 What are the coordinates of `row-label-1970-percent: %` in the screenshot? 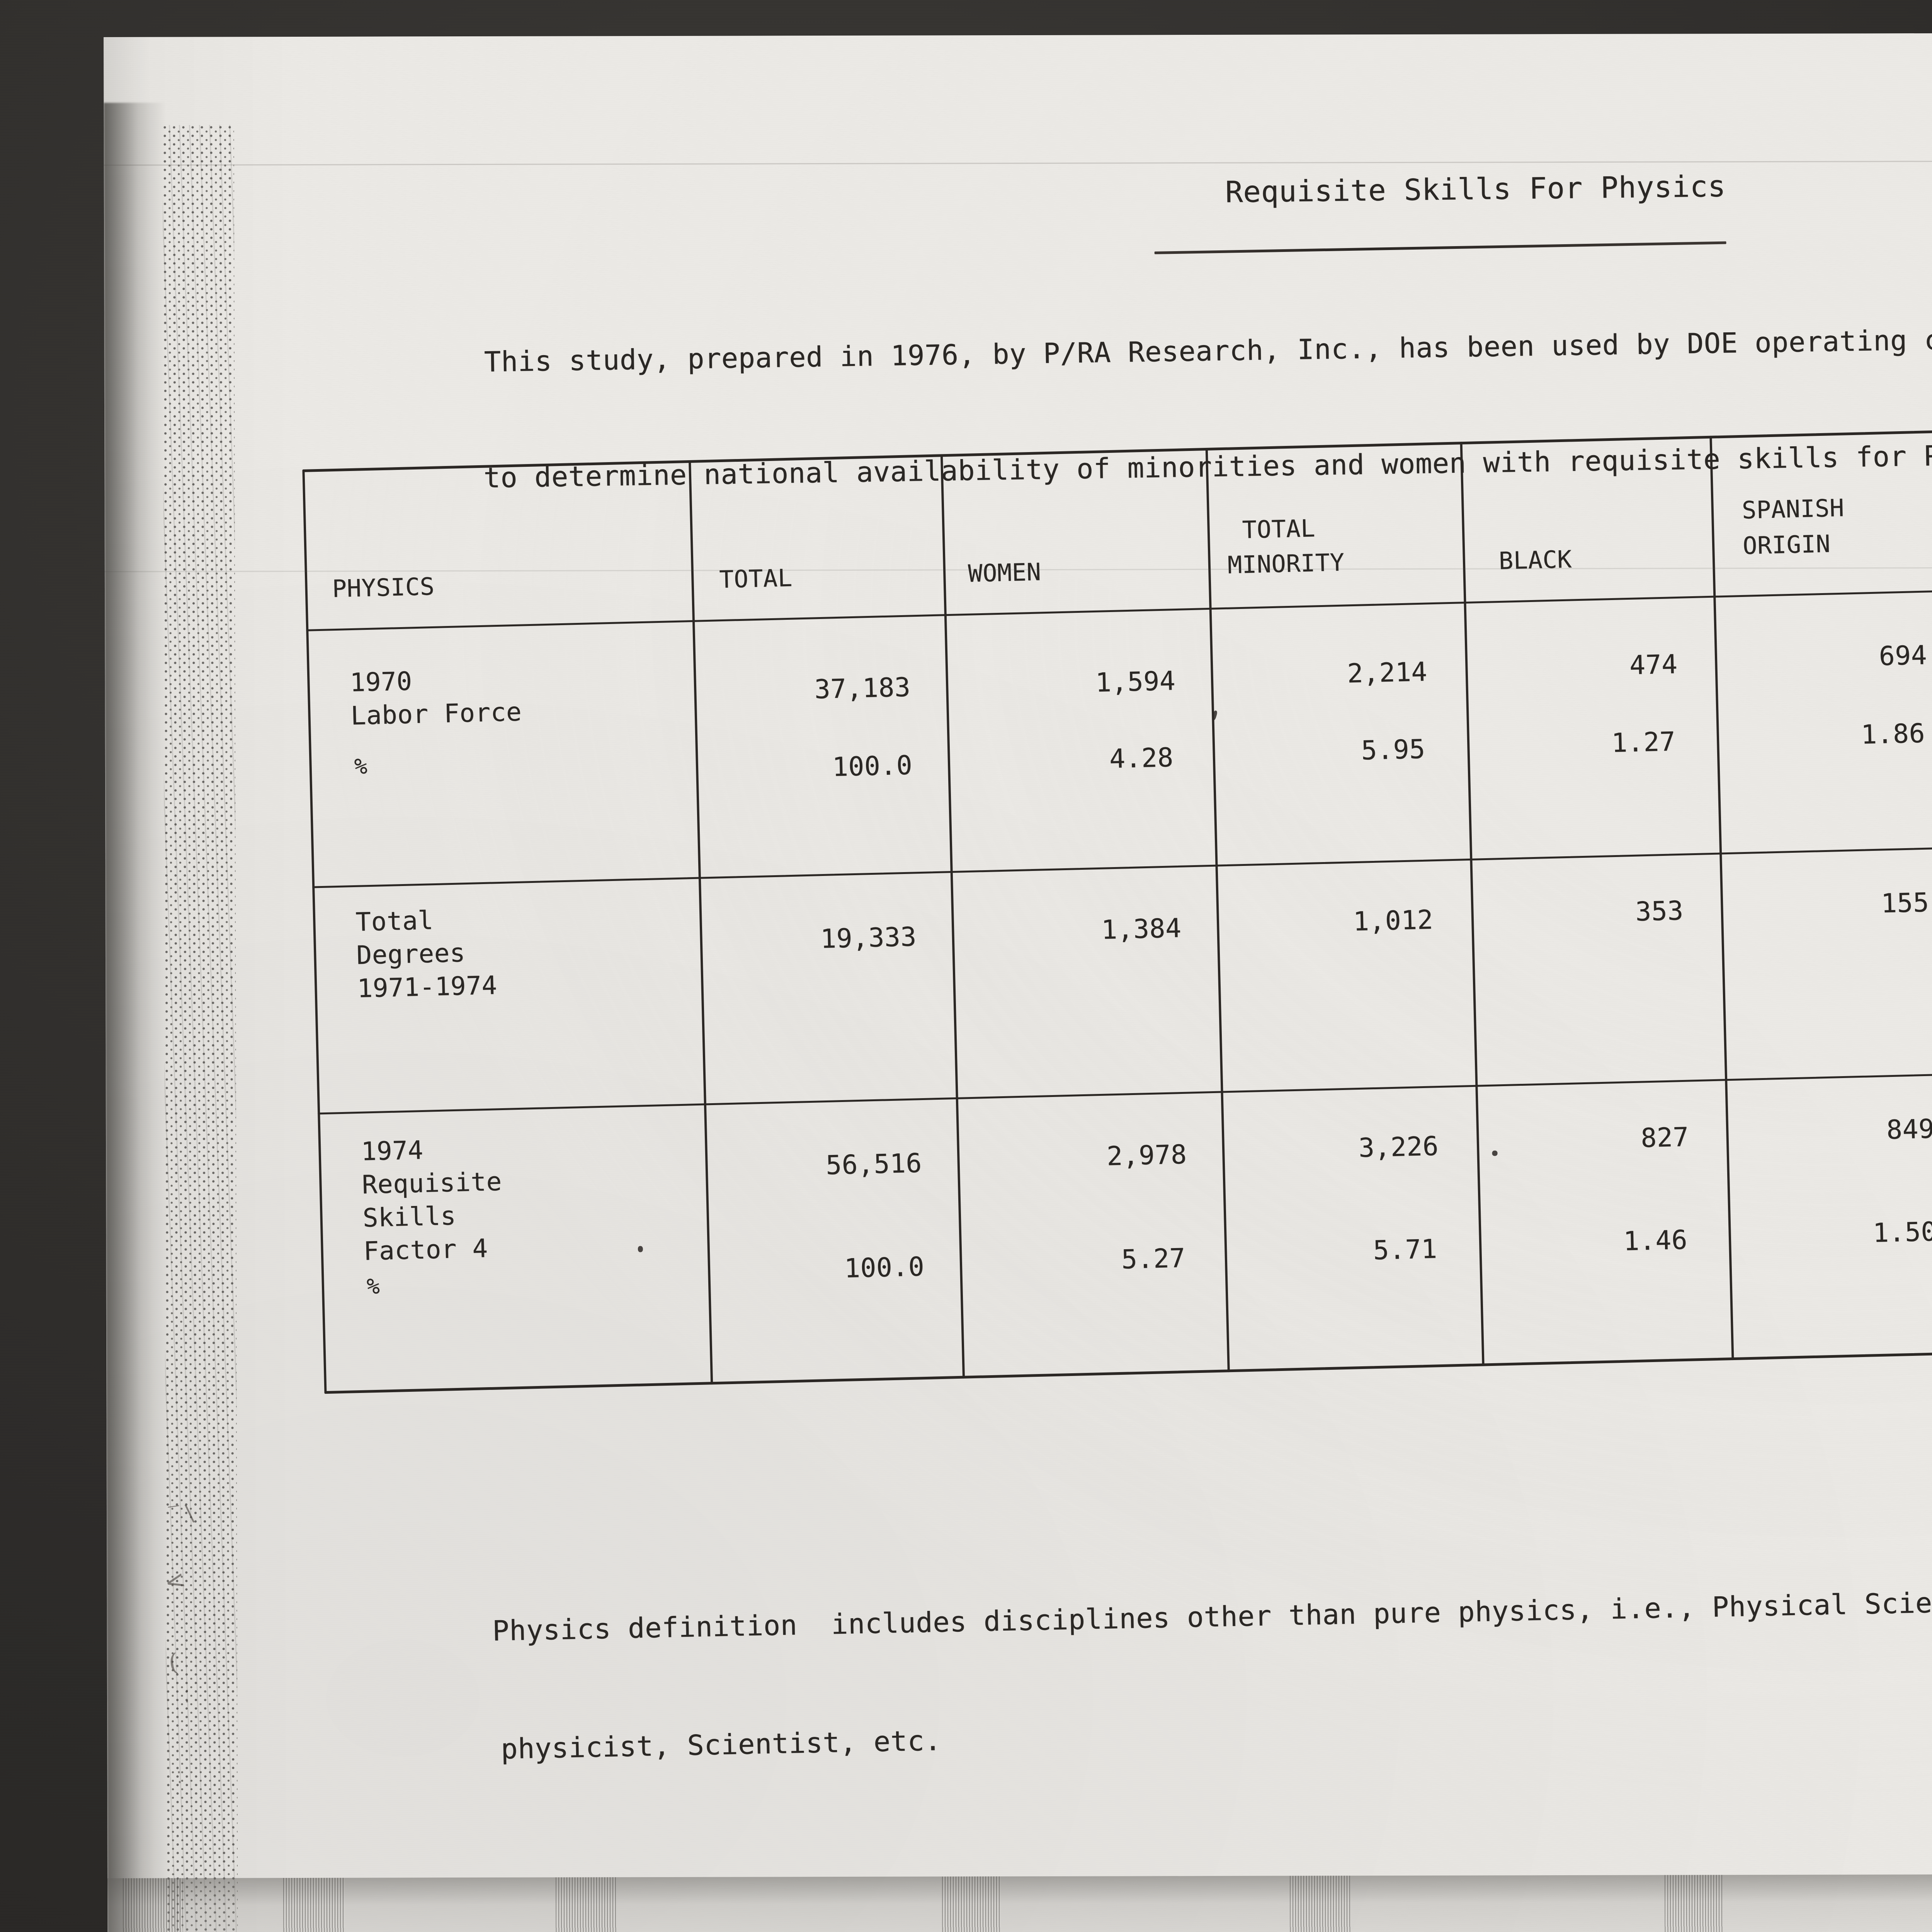 It's located at (361, 766).